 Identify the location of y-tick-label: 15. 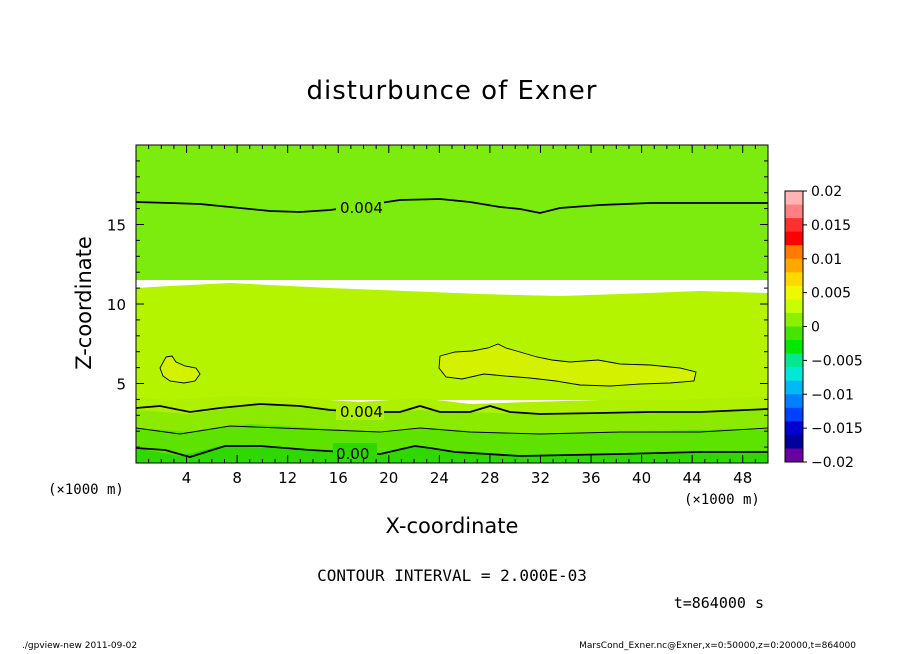
(116, 226).